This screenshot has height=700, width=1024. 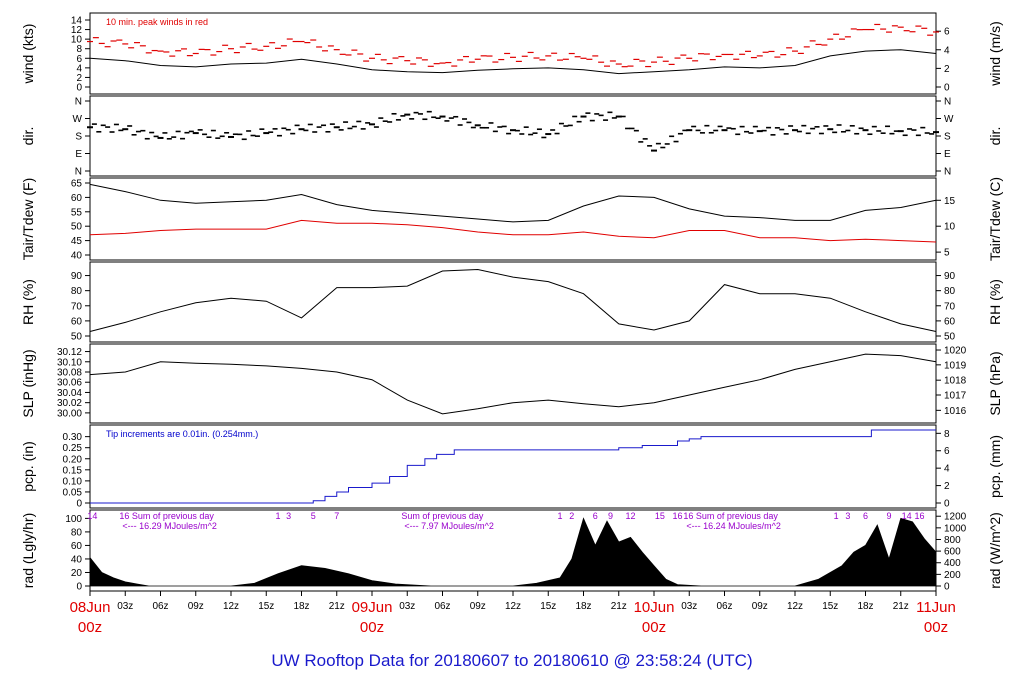 What do you see at coordinates (77, 212) in the screenshot?
I see `left-tick-label: 55` at bounding box center [77, 212].